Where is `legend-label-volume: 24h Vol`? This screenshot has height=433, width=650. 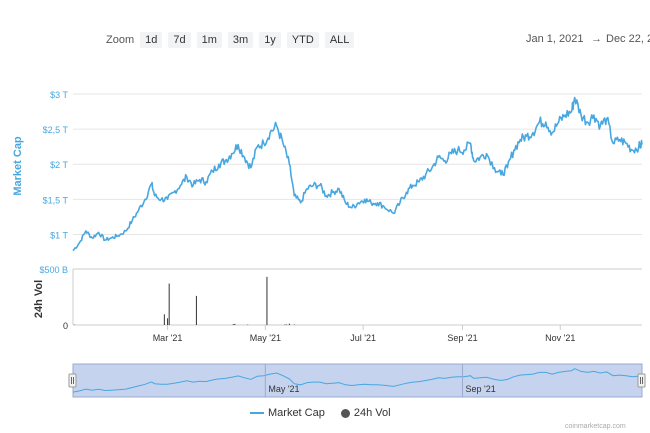 legend-label-volume: 24h Vol is located at coordinates (372, 413).